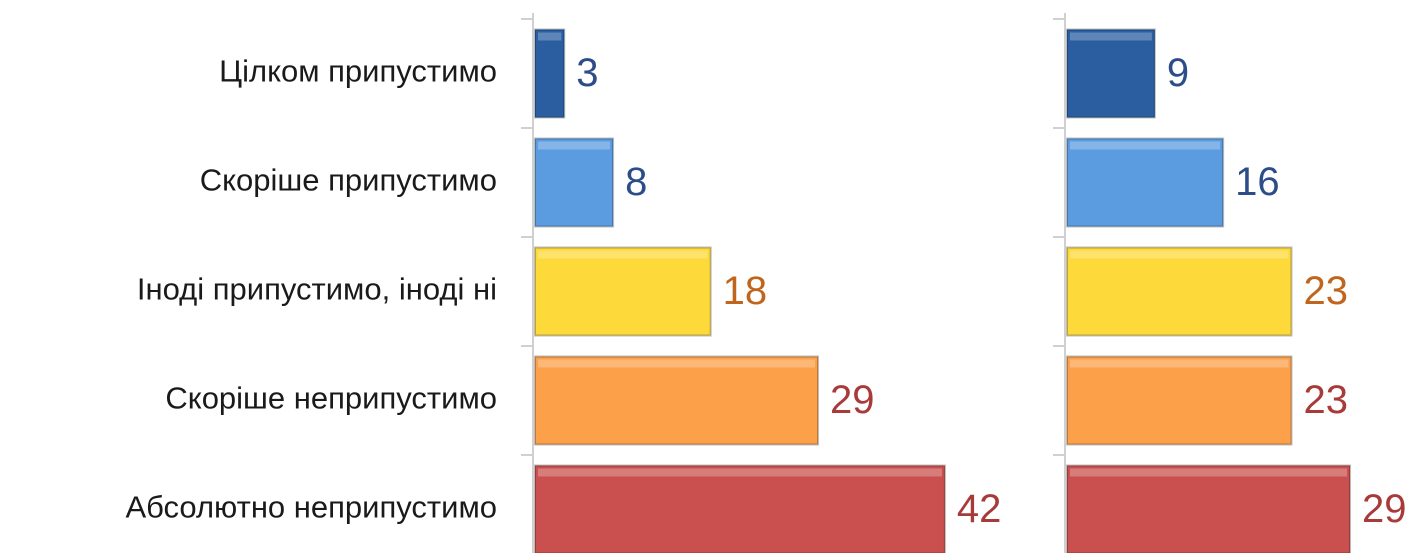 This screenshot has width=1420, height=553. I want to click on value-label: 3, so click(587, 73).